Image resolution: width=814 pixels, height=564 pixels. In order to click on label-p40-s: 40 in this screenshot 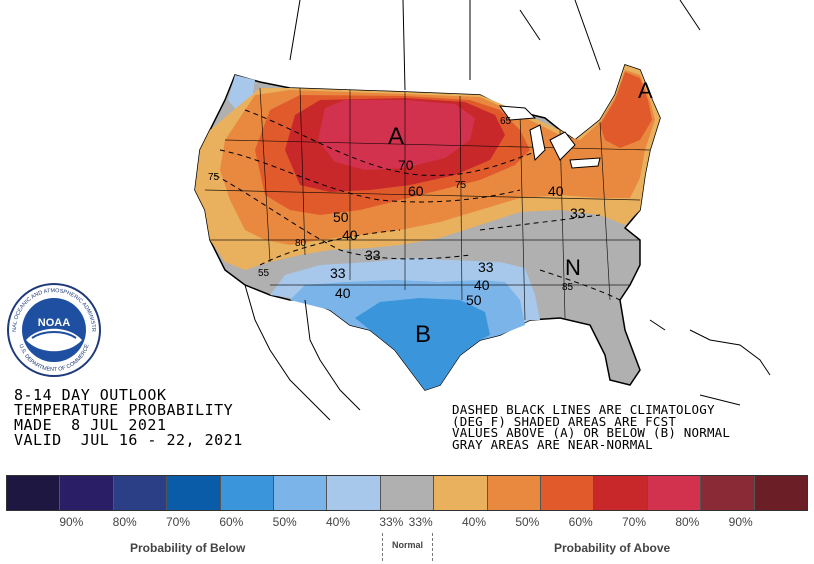, I will do `click(343, 293)`.